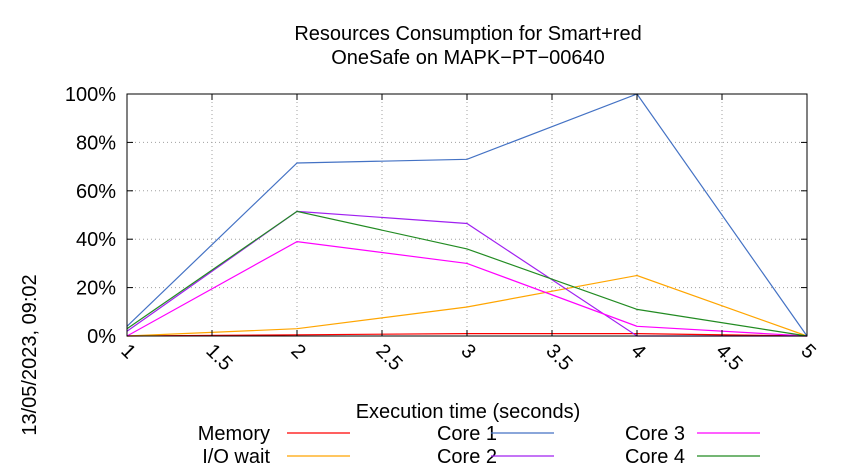 The width and height of the screenshot is (850, 475). What do you see at coordinates (467, 434) in the screenshot?
I see `legend-label-core-1: Core 1` at bounding box center [467, 434].